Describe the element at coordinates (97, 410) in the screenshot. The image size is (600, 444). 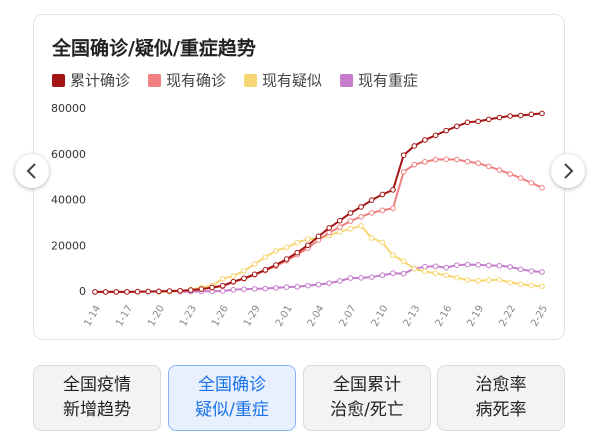
I see `tab-label: 新增趋势` at that location.